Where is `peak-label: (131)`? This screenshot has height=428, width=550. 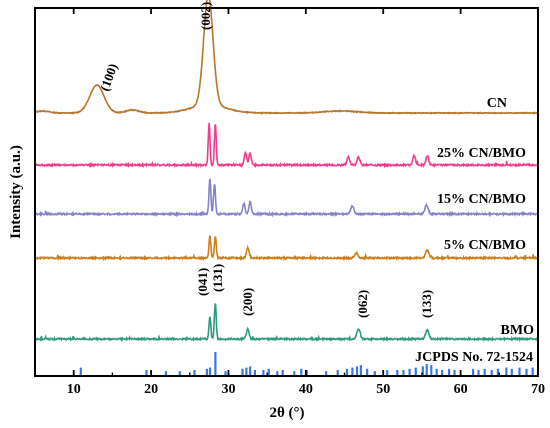
peak-label: (131) is located at coordinates (217, 278).